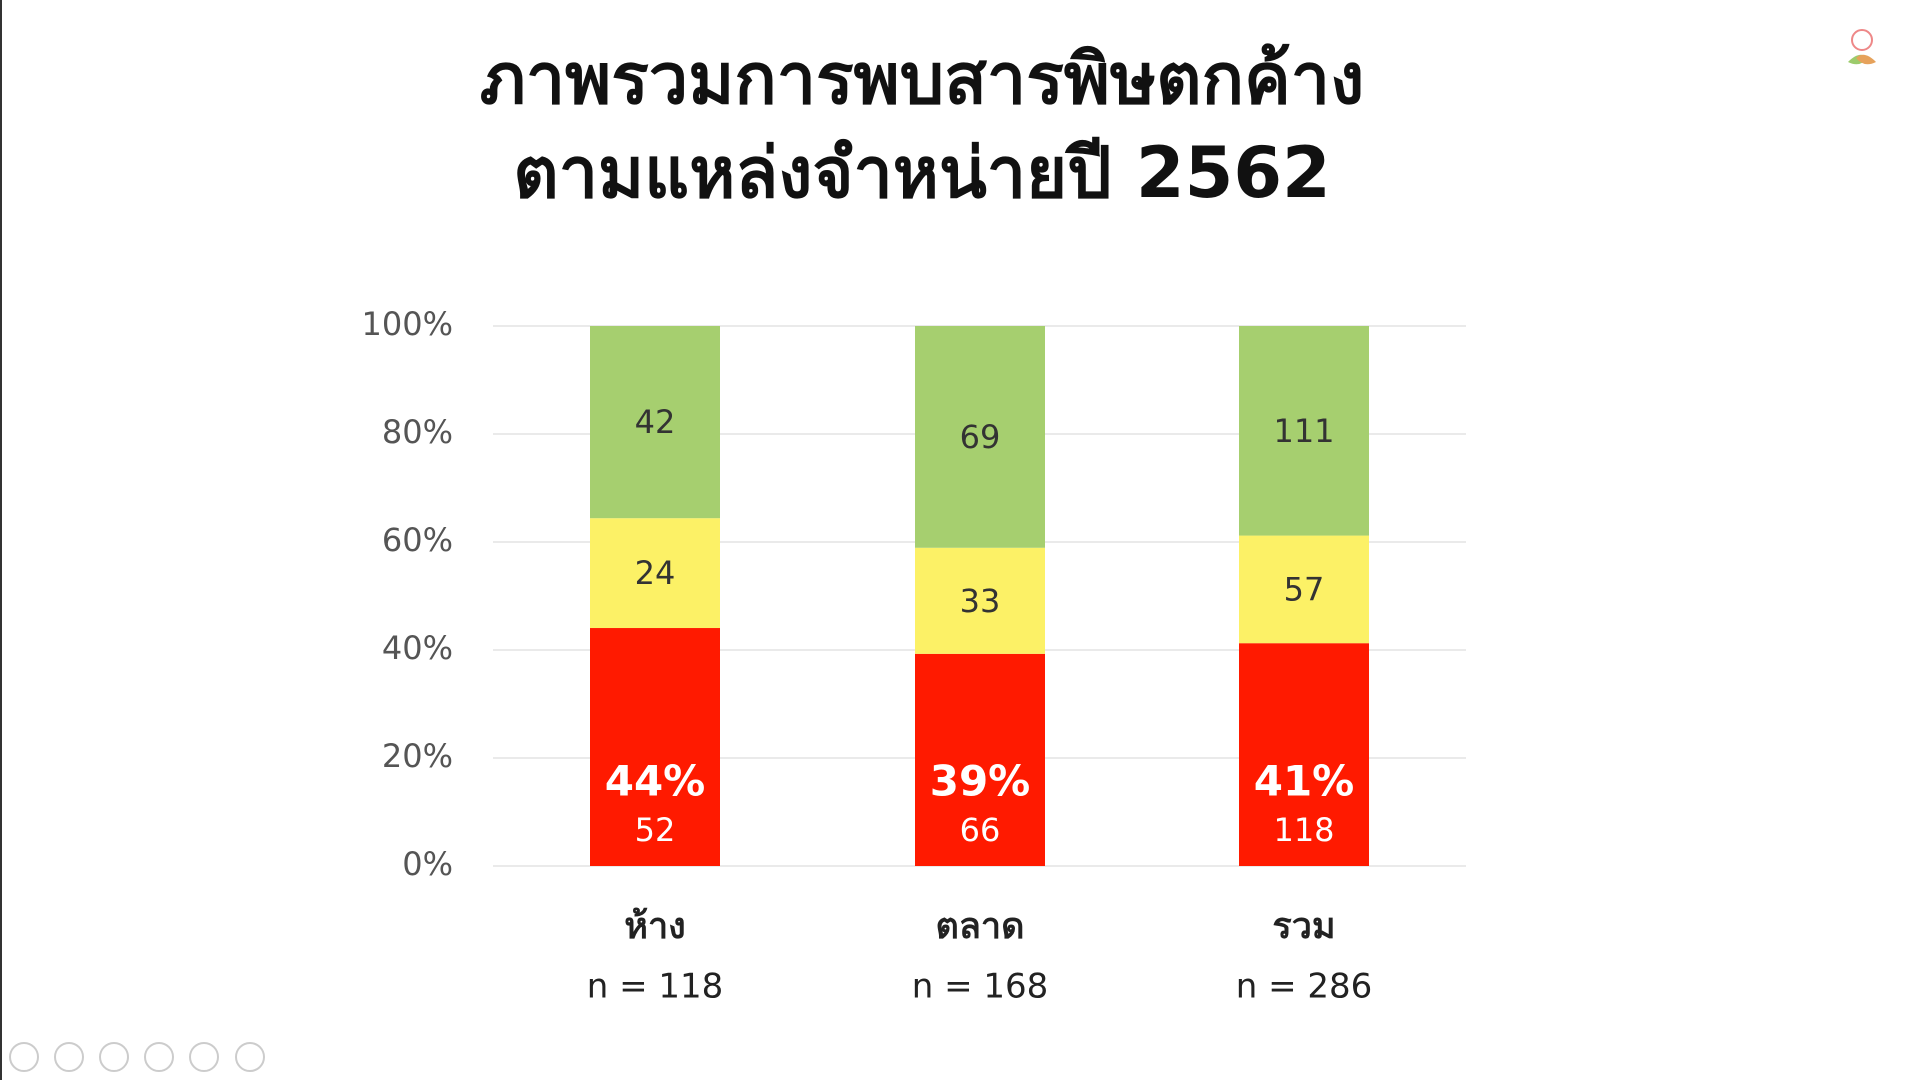 This screenshot has width=1920, height=1080. I want to click on value-label: 44%, so click(655, 781).